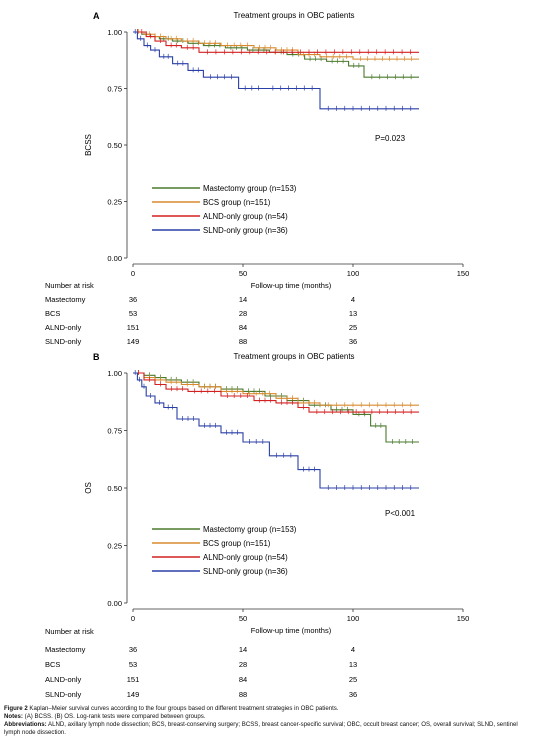  Describe the element at coordinates (390, 138) in the screenshot. I see `p-value-annotation: P=0.023` at that location.